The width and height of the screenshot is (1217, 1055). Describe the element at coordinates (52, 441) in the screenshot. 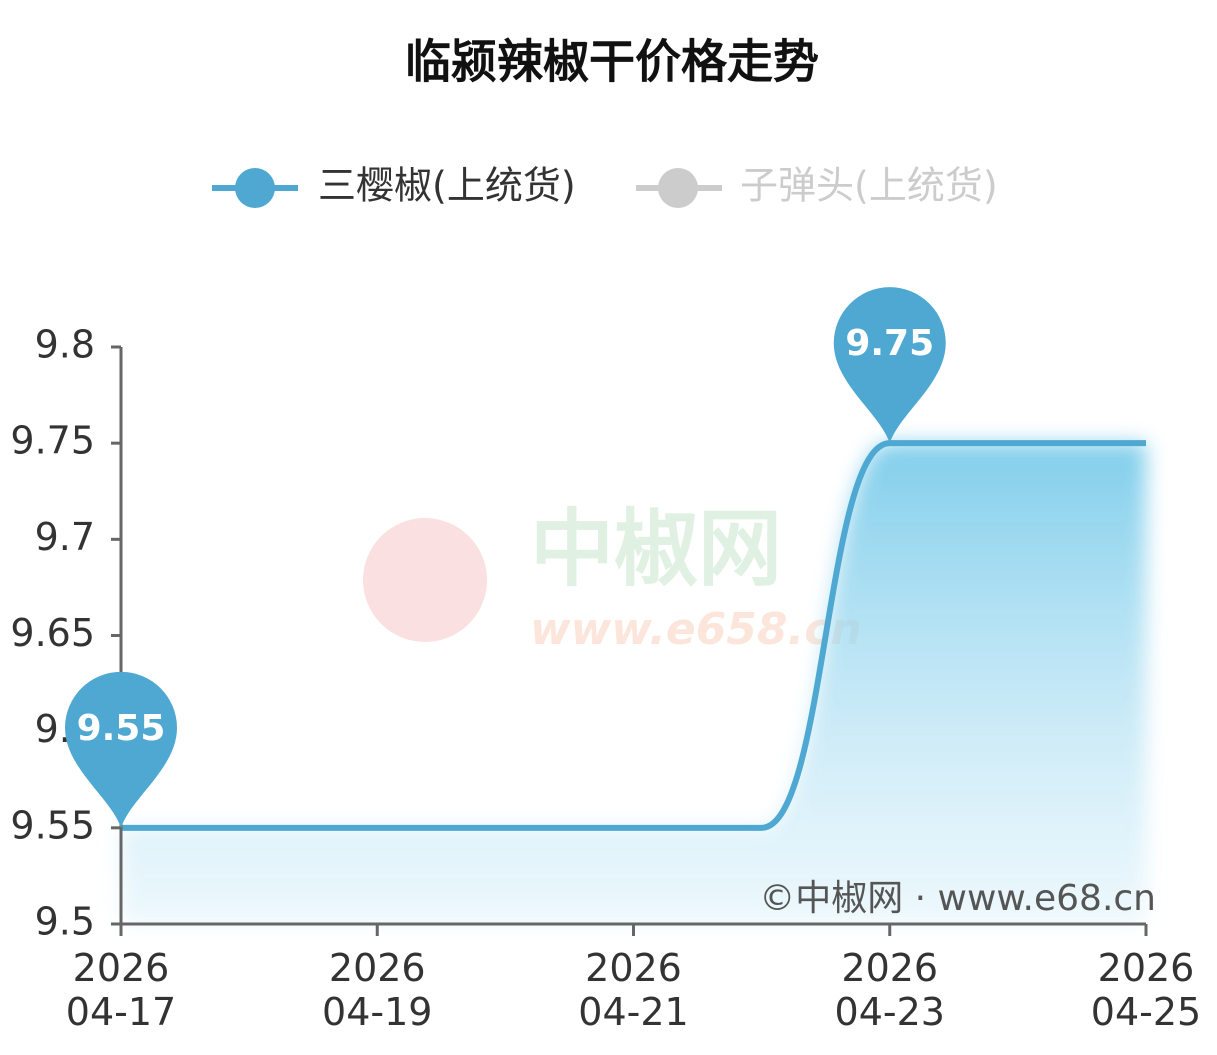

I see `y-tick-label: 9.75` at that location.